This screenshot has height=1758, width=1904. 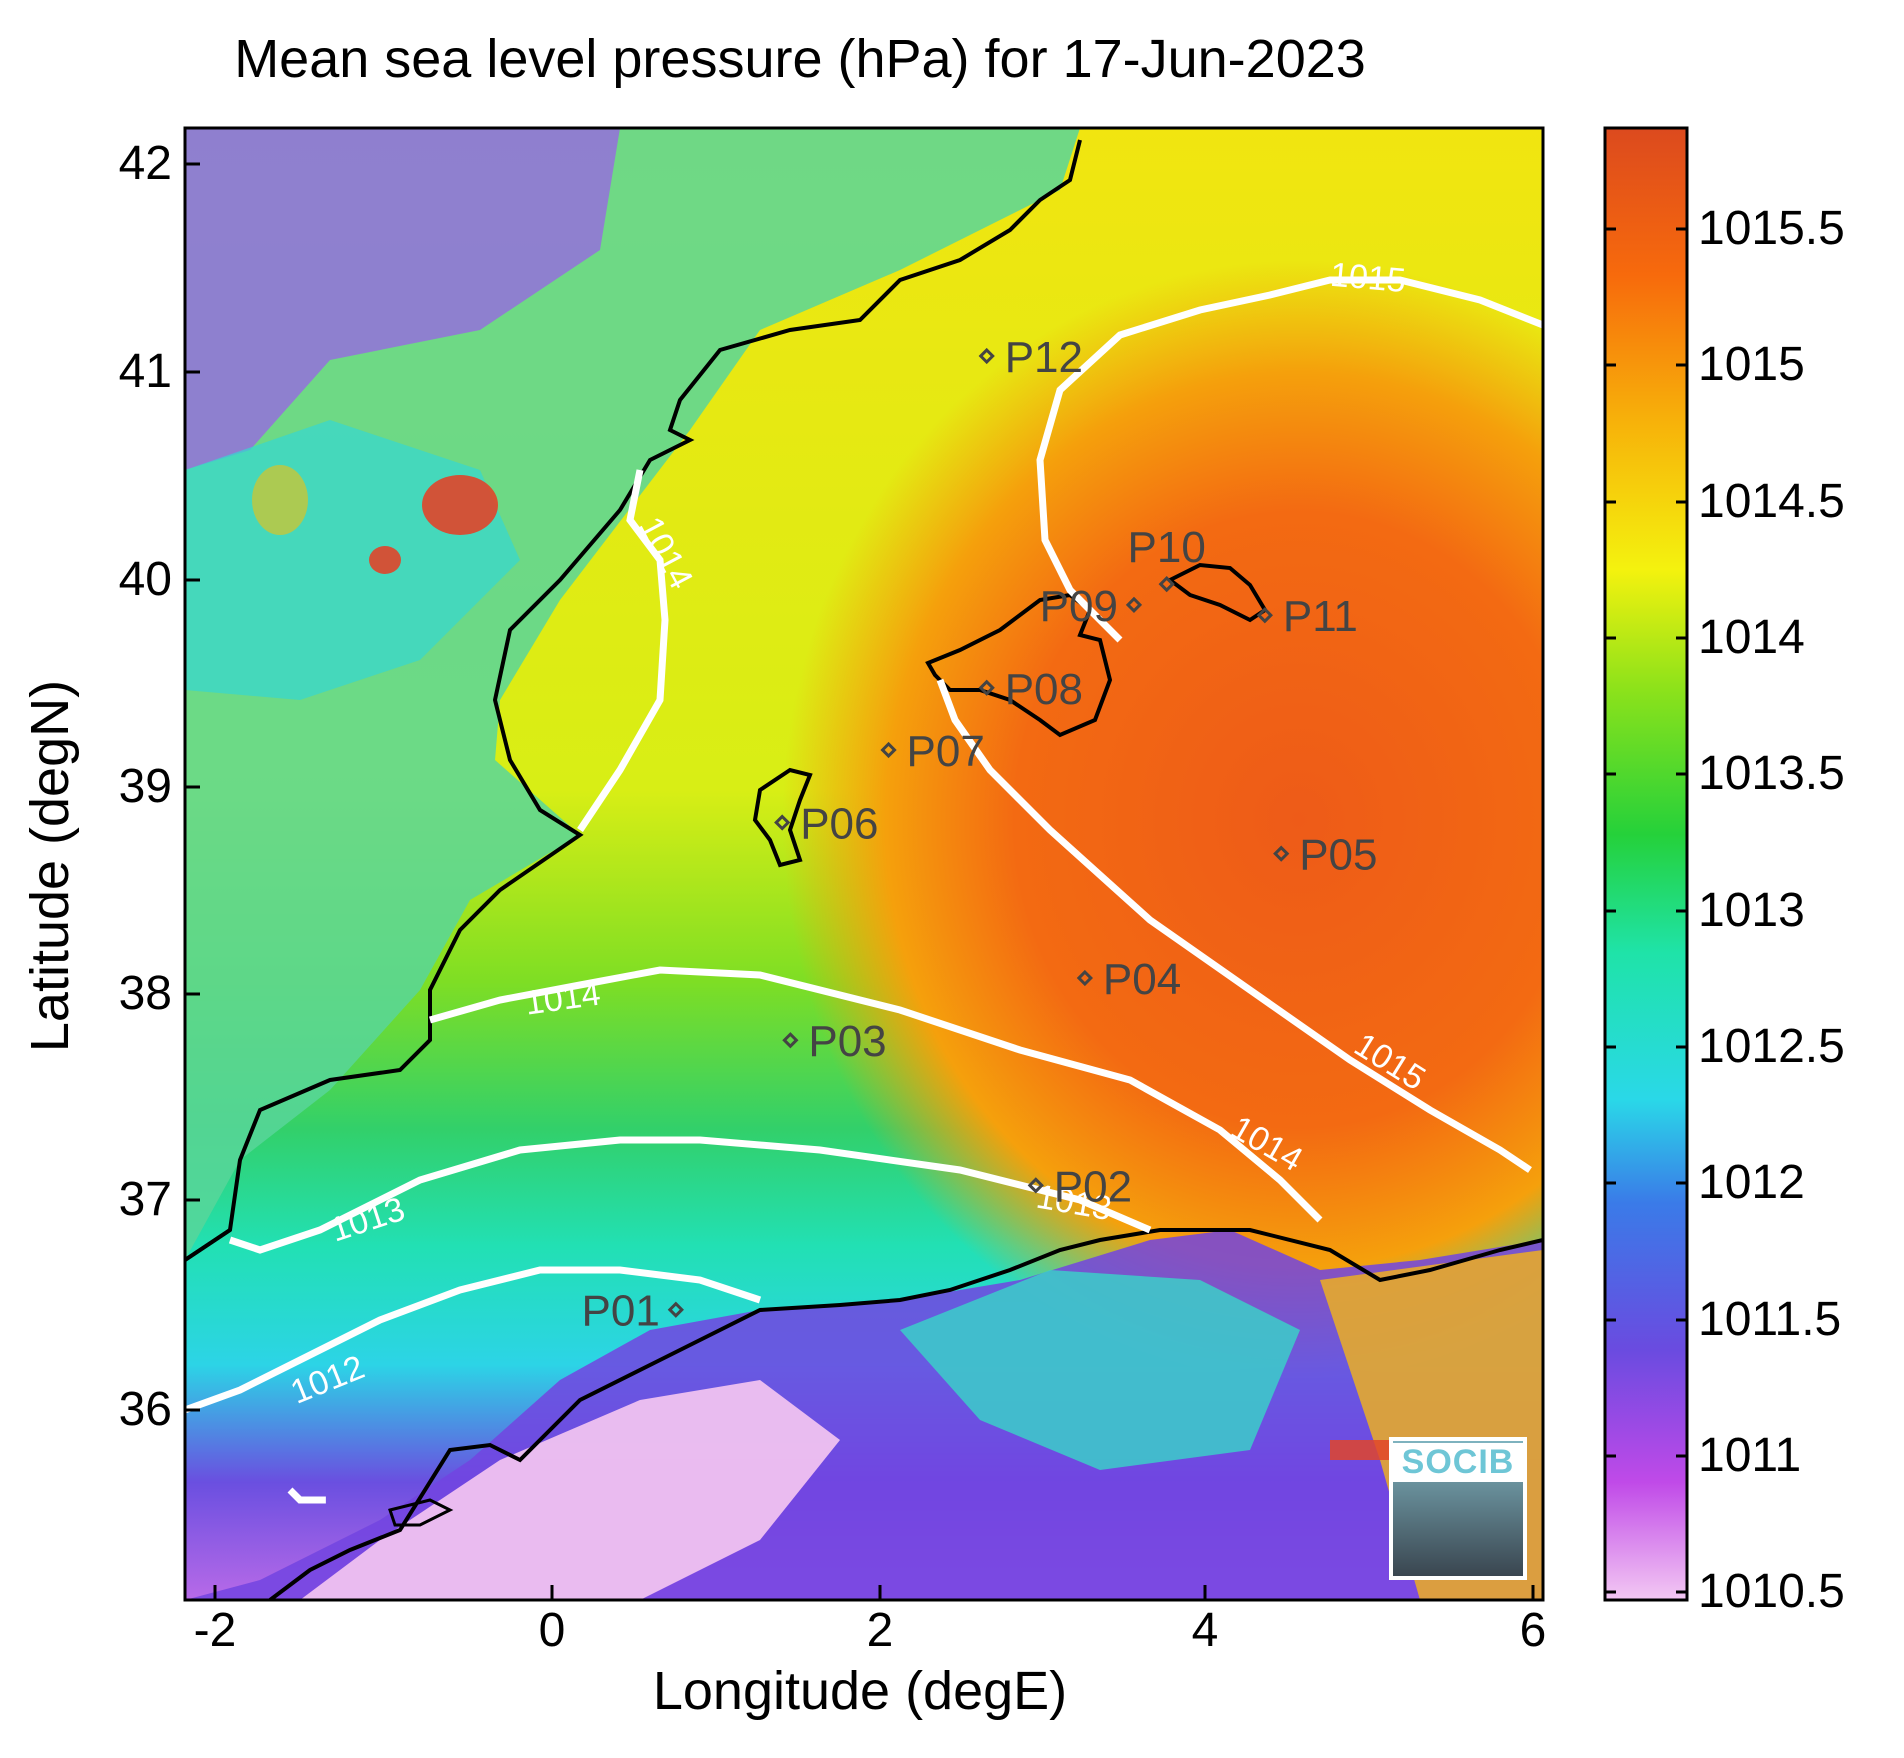 What do you see at coordinates (1142, 979) in the screenshot?
I see `station-label: P04` at bounding box center [1142, 979].